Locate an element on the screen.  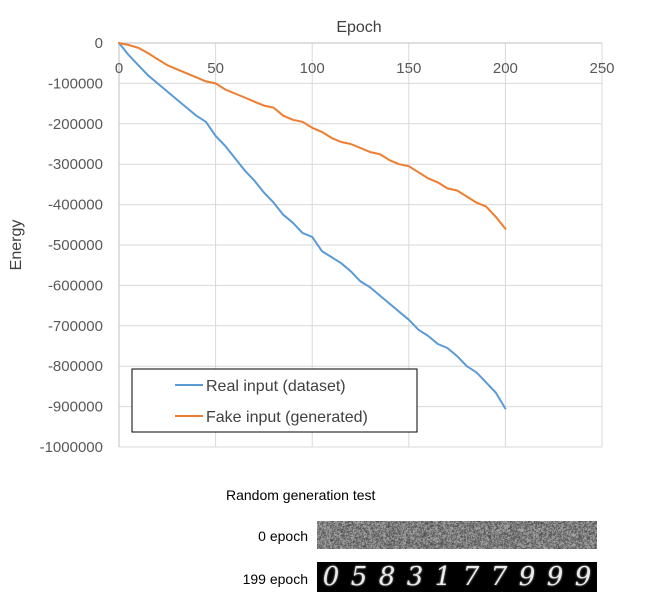
legend-box is located at coordinates (274, 400).